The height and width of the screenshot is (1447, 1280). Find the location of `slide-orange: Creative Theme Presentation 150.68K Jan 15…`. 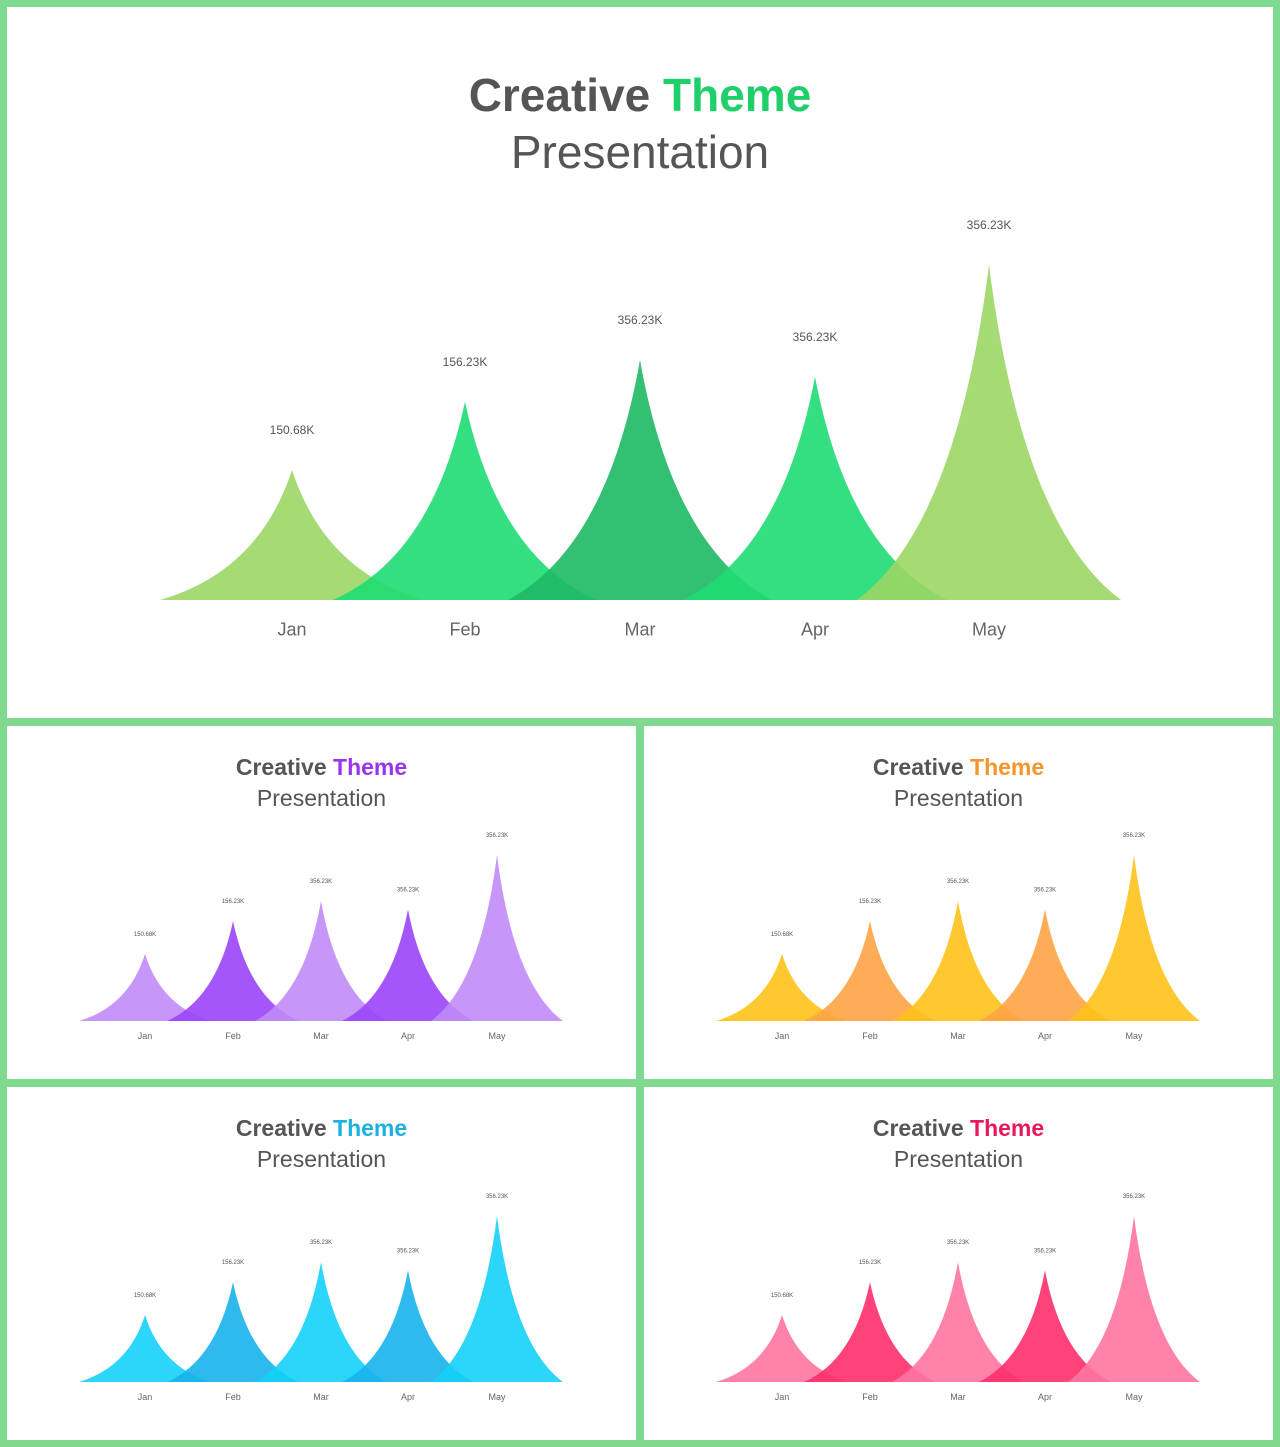

slide-orange: Creative Theme Presentation 150.68K Jan 15… is located at coordinates (958, 902).